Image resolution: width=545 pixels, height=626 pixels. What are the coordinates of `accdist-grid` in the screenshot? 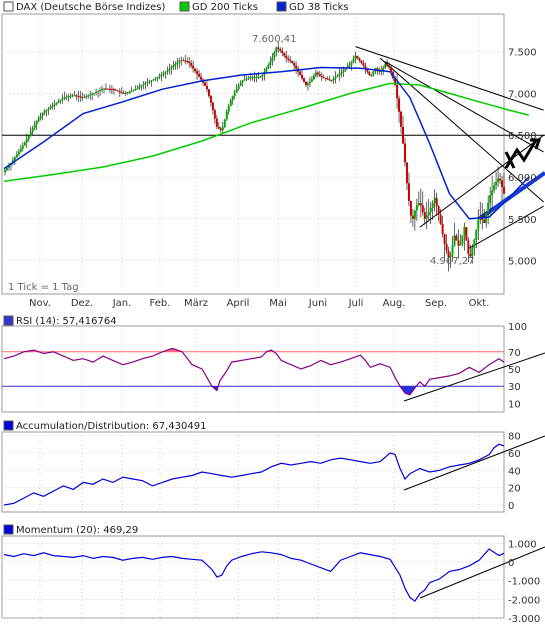 It's located at (253, 472).